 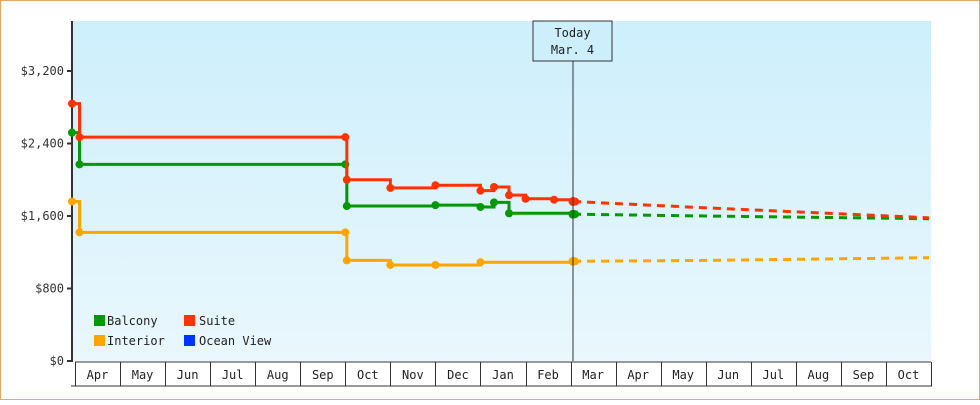 What do you see at coordinates (189, 320) in the screenshot?
I see `suite-swatch-icon` at bounding box center [189, 320].